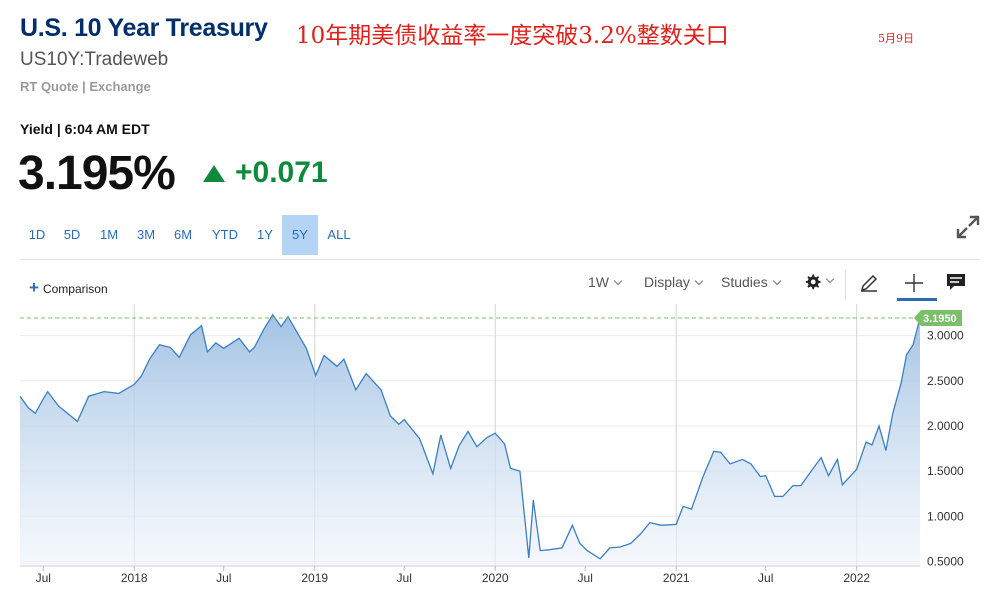  Describe the element at coordinates (470, 575) in the screenshot. I see `x-axis: Jul 2018 Jul 2019 Jul 2020 Jul 2021 Jul 2022` at that location.